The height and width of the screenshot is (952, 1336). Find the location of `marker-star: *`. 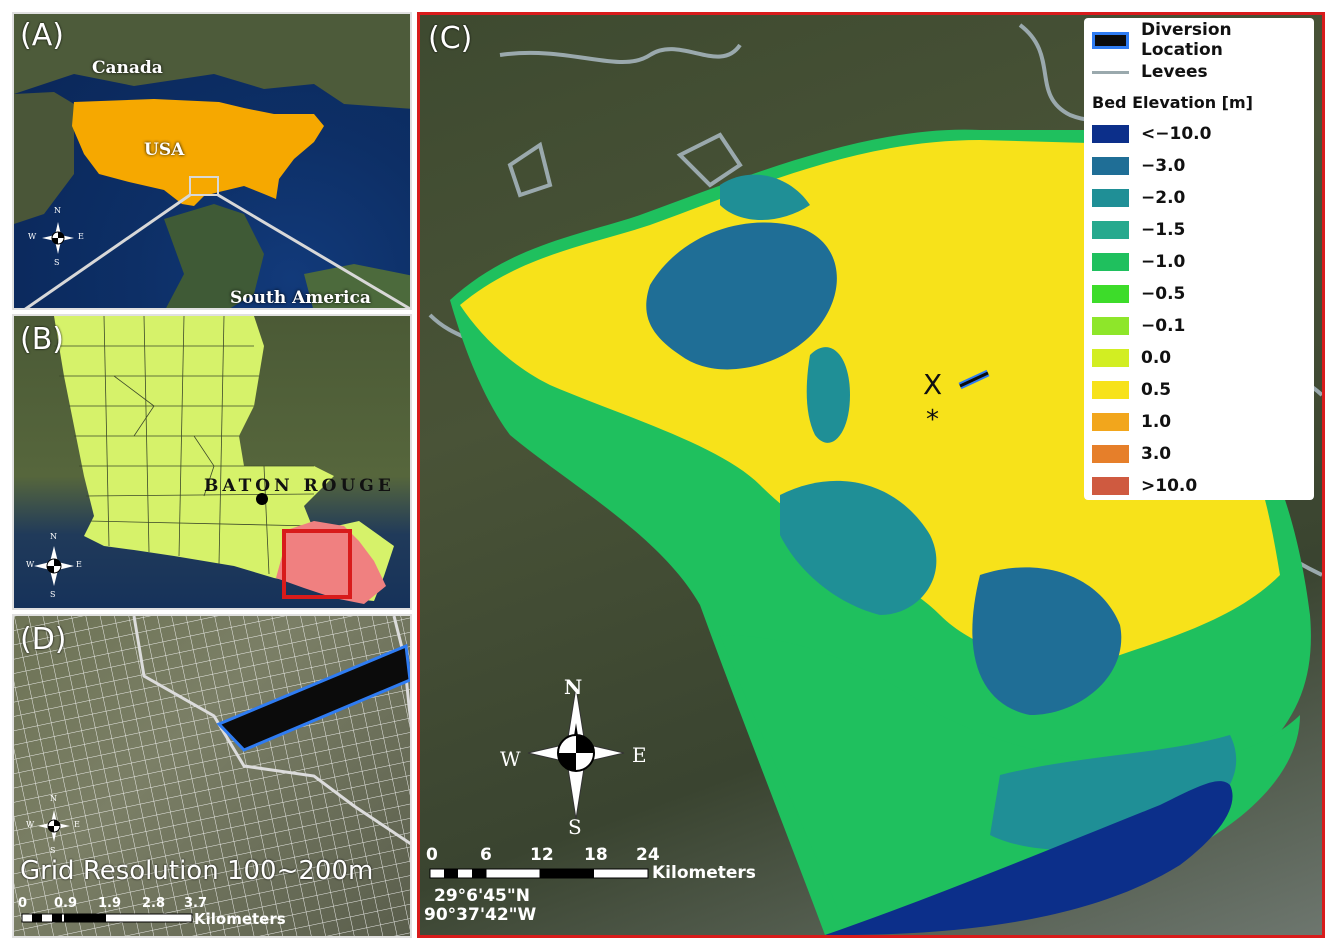

marker-star: * is located at coordinates (932, 420).